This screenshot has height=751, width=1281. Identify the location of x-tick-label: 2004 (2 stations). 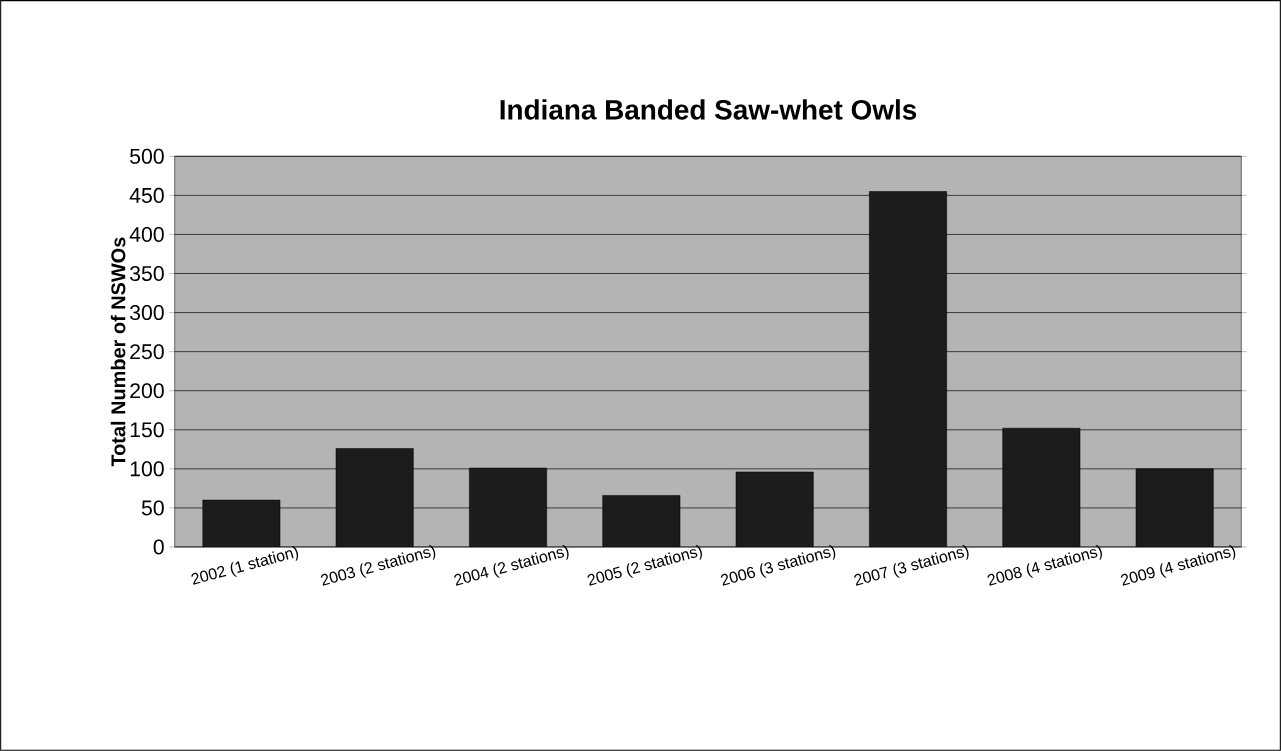
(511, 565).